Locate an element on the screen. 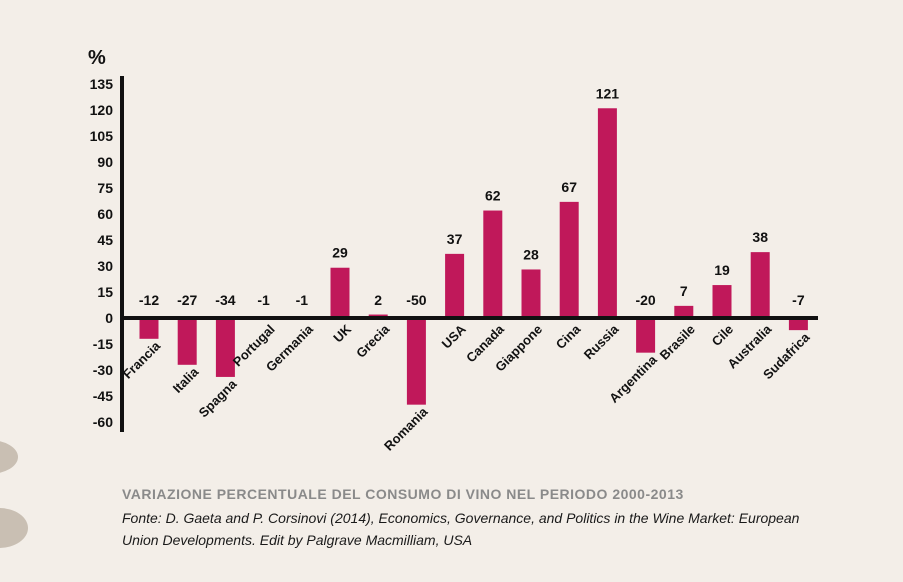  y-tick-label: -30 is located at coordinates (103, 370).